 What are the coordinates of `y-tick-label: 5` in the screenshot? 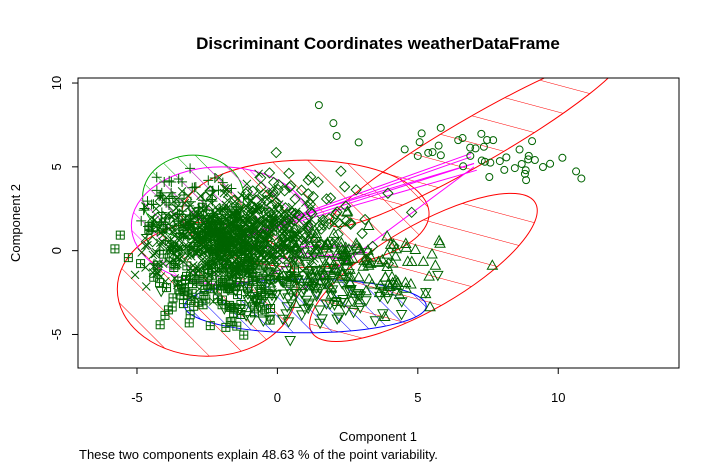 It's located at (56, 166).